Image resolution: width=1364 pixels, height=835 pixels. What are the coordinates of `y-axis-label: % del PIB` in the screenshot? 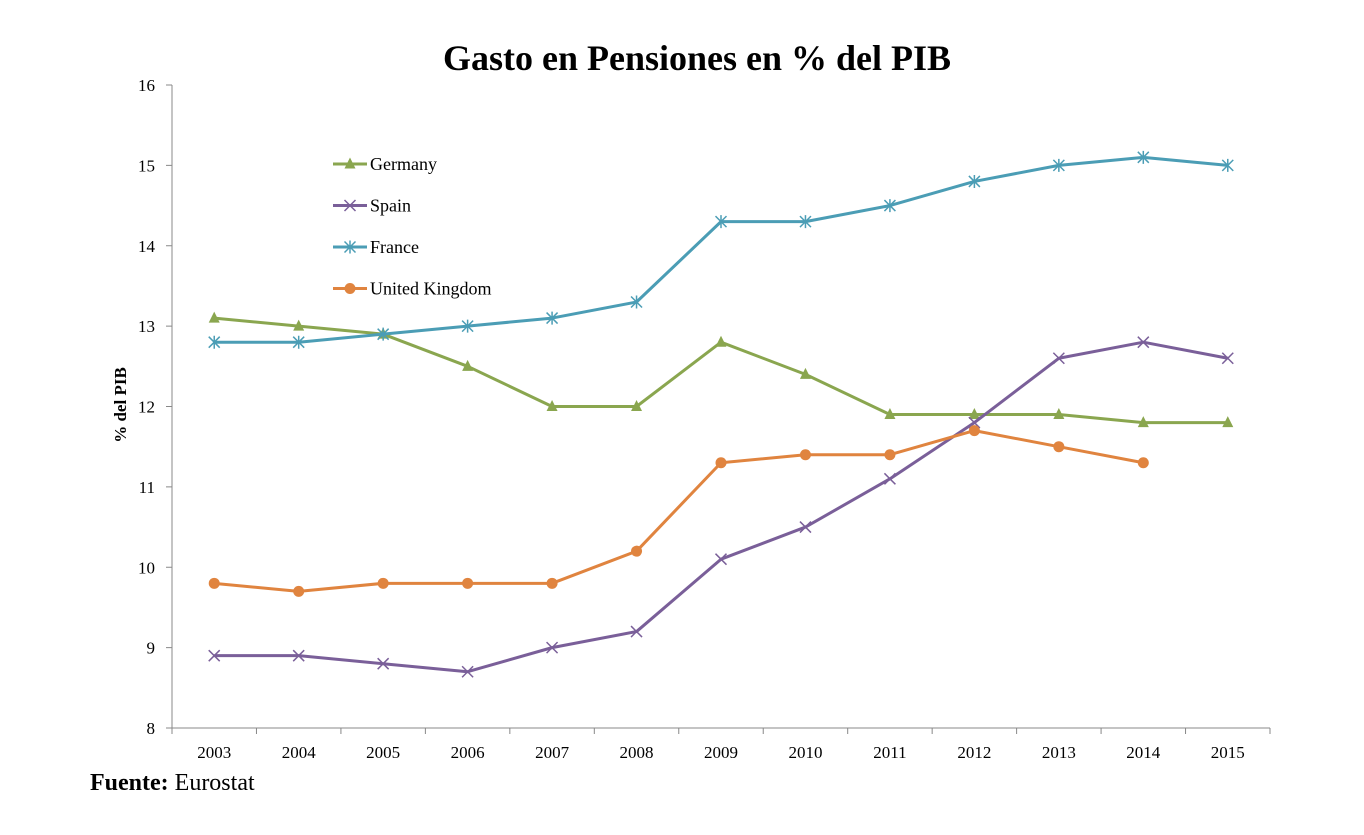 It's located at (120, 405).